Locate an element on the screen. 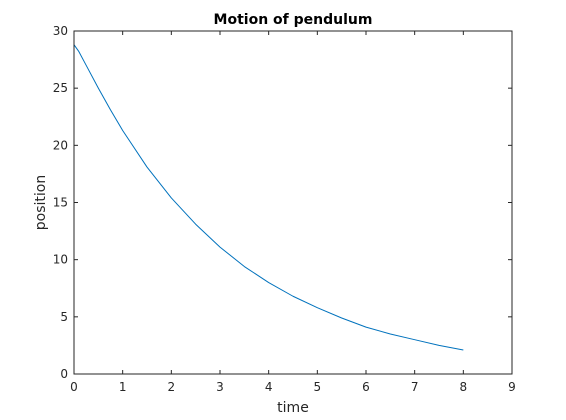 The width and height of the screenshot is (566, 420). y-tick-label: 25 is located at coordinates (60, 88).